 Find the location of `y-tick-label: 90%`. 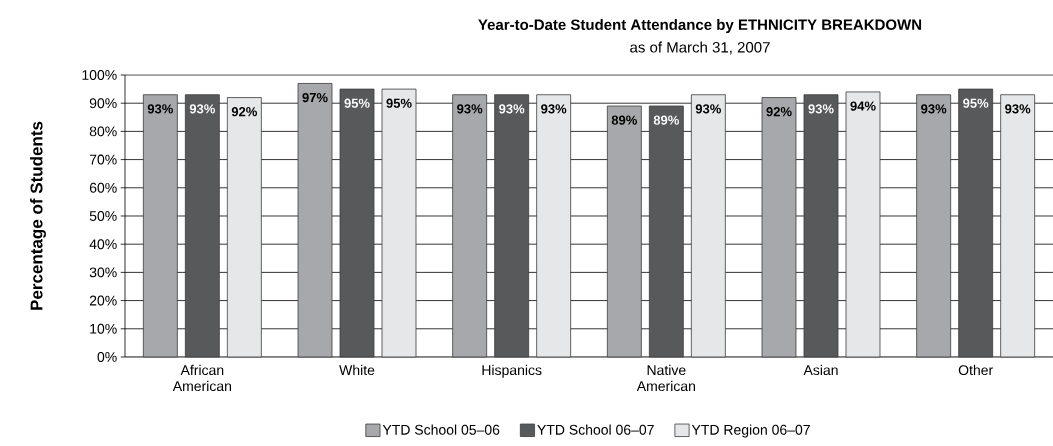

y-tick-label: 90% is located at coordinates (103, 103).